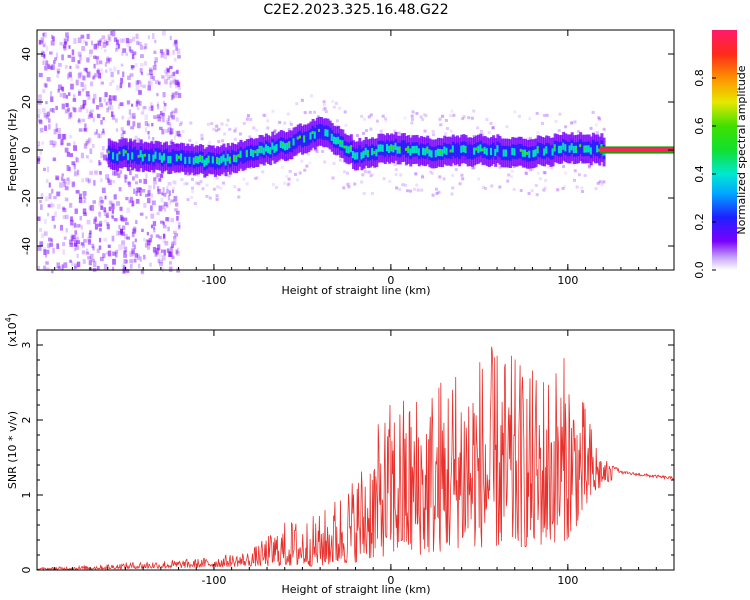 The width and height of the screenshot is (750, 600). Describe the element at coordinates (567, 580) in the screenshot. I see `snr-x-tick-label: 100` at that location.